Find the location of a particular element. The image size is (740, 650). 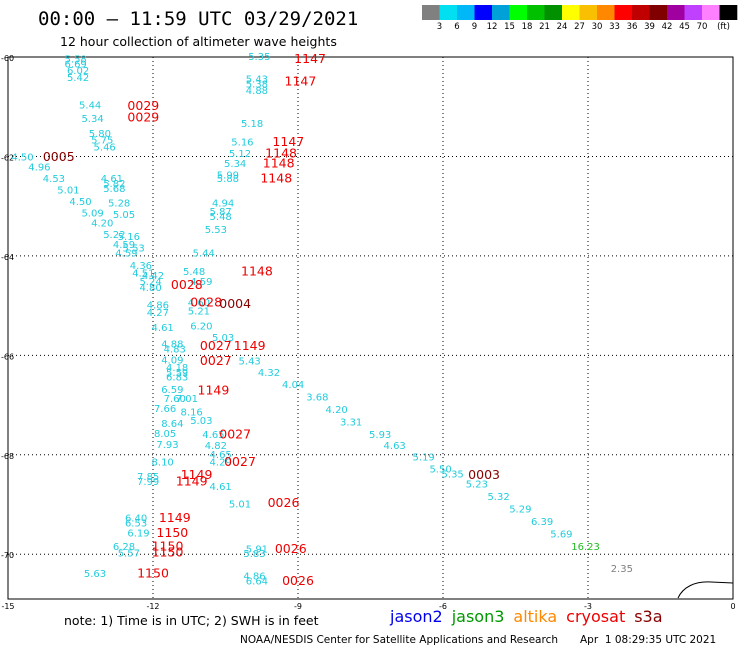

swh-label: 5.35 is located at coordinates (259, 57).